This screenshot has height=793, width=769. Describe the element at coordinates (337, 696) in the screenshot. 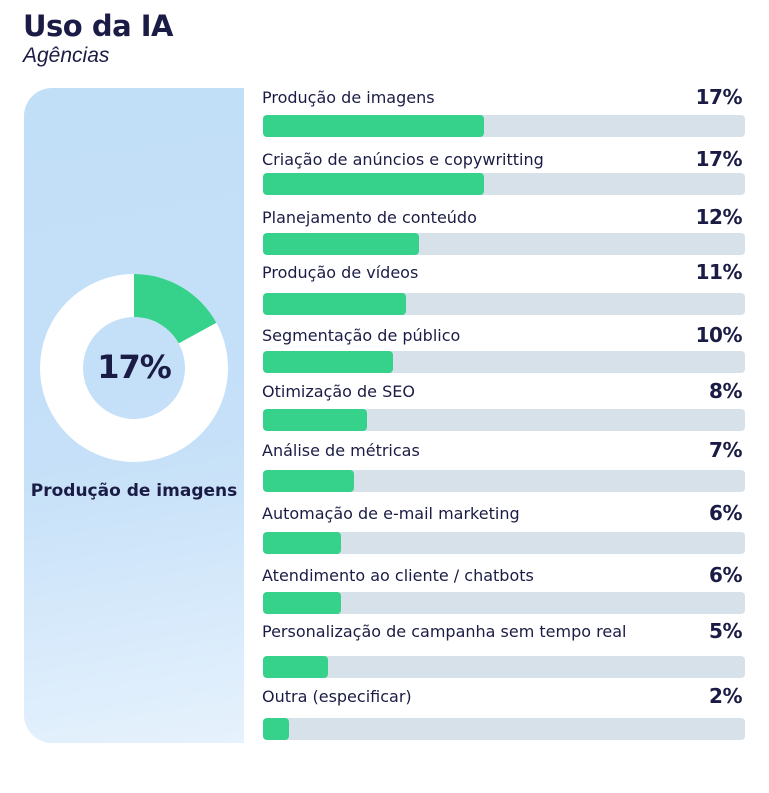

I see `bar-label: Outra (especificar)` at that location.